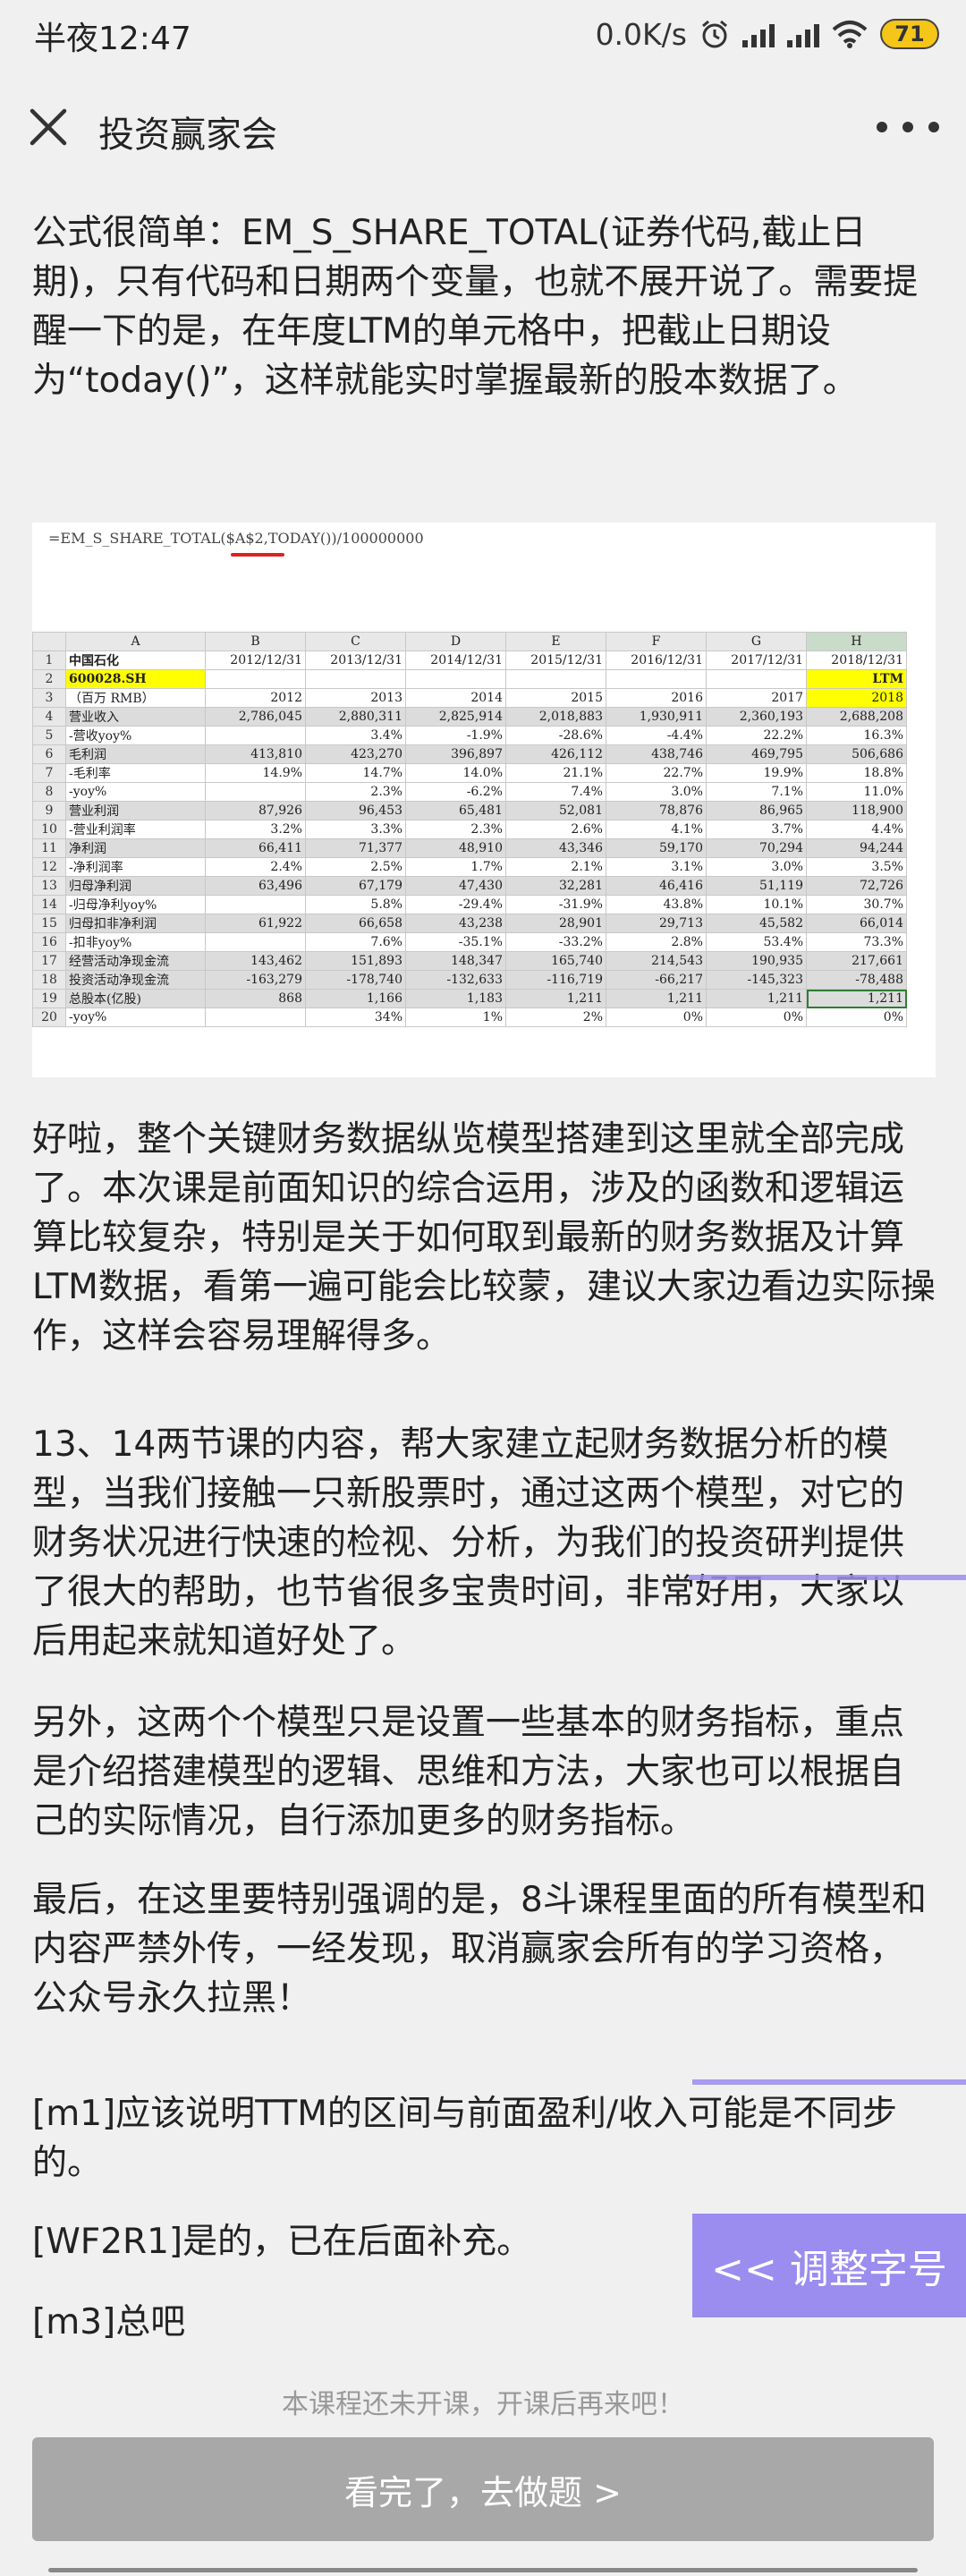  I want to click on sheet-cell: 2.3%, so click(455, 829).